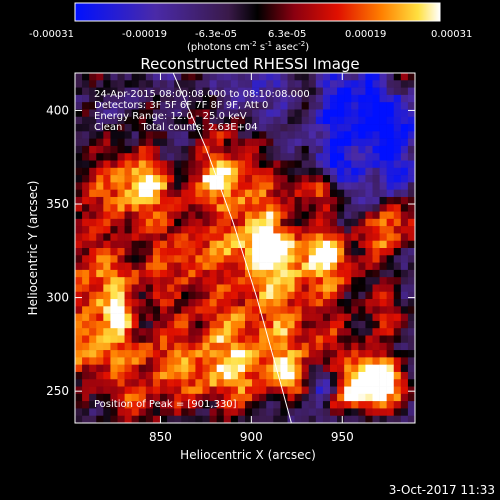 The height and width of the screenshot is (500, 500). What do you see at coordinates (170, 116) in the screenshot?
I see `annotation-energy: Energy Range: 12.0 - 25.0 keV` at bounding box center [170, 116].